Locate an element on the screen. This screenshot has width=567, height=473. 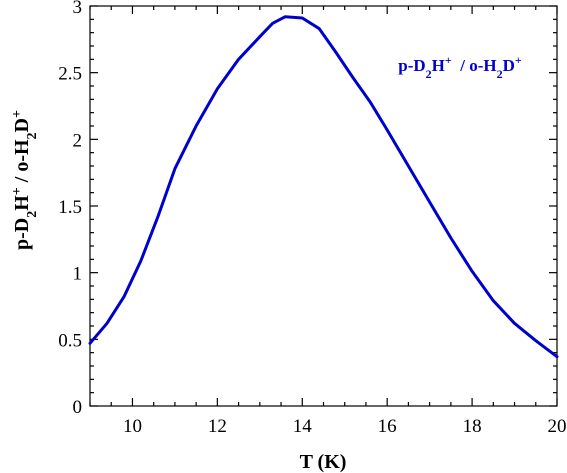
x-tick-label: 10 is located at coordinates (132, 426).